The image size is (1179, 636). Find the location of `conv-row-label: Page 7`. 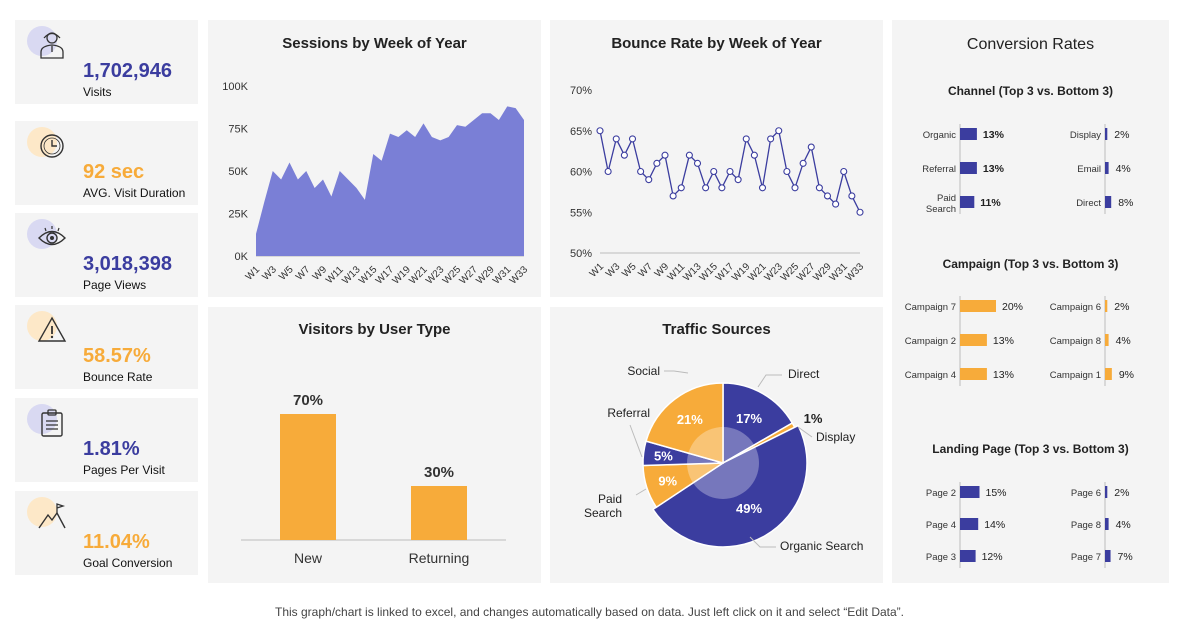

conv-row-label: Page 7 is located at coordinates (1086, 557).